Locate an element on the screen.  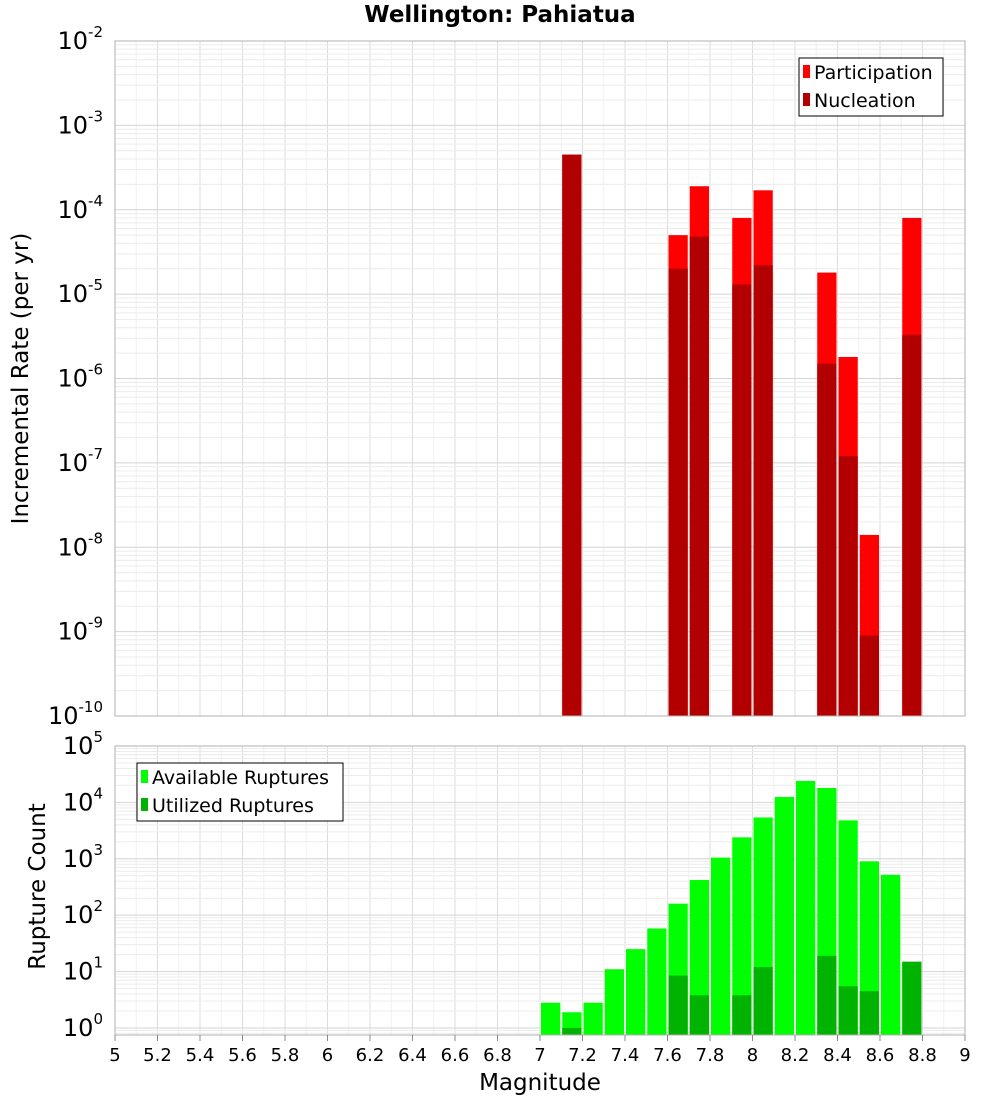
x-tick-label: 7.6 is located at coordinates (667, 1055).